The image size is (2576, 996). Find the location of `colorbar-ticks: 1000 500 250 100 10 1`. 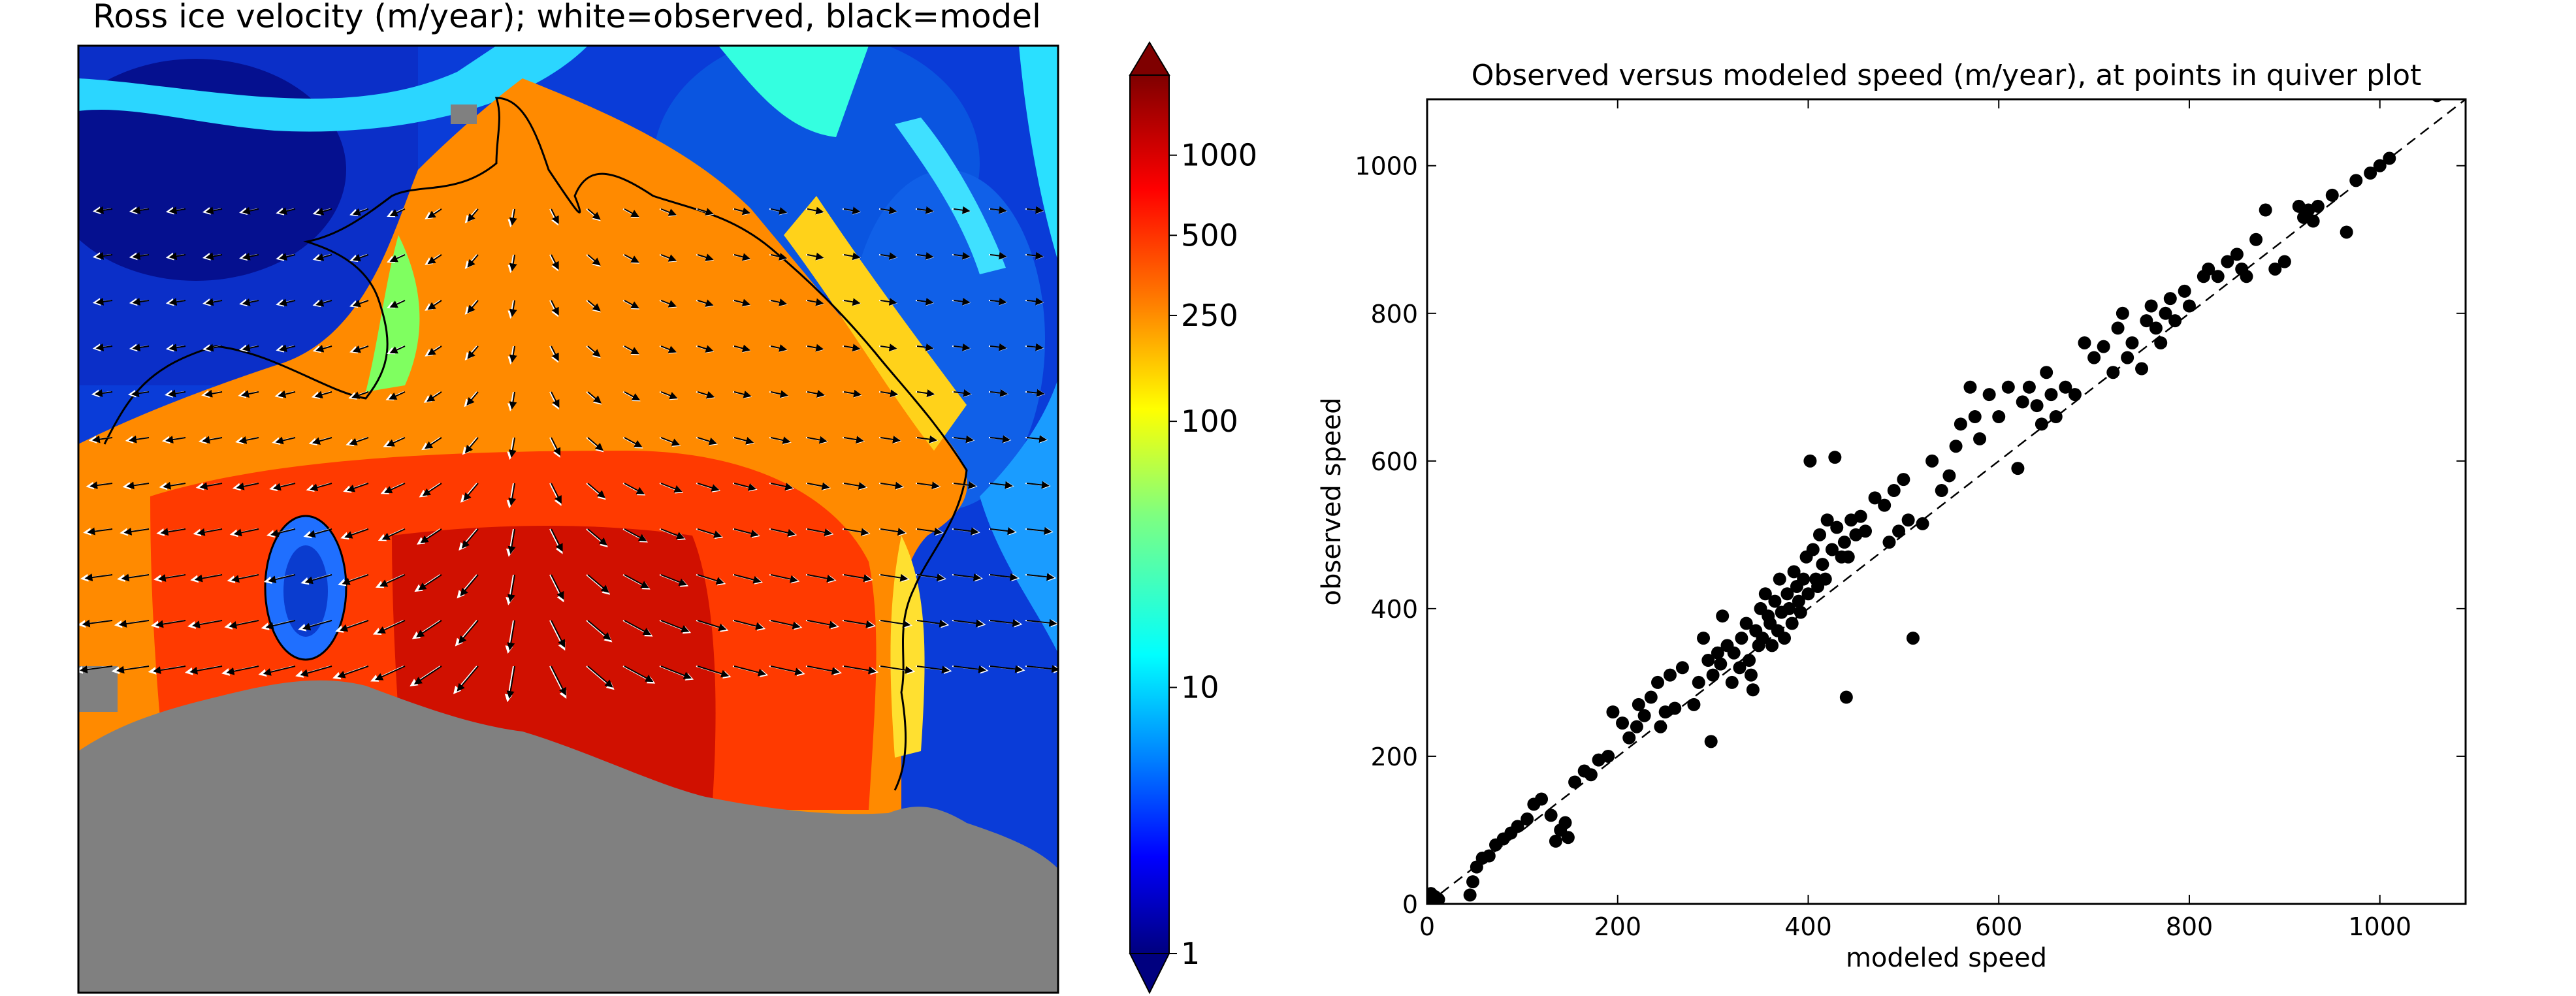

colorbar-ticks: 1000 500 250 100 10 1 is located at coordinates (1213, 554).